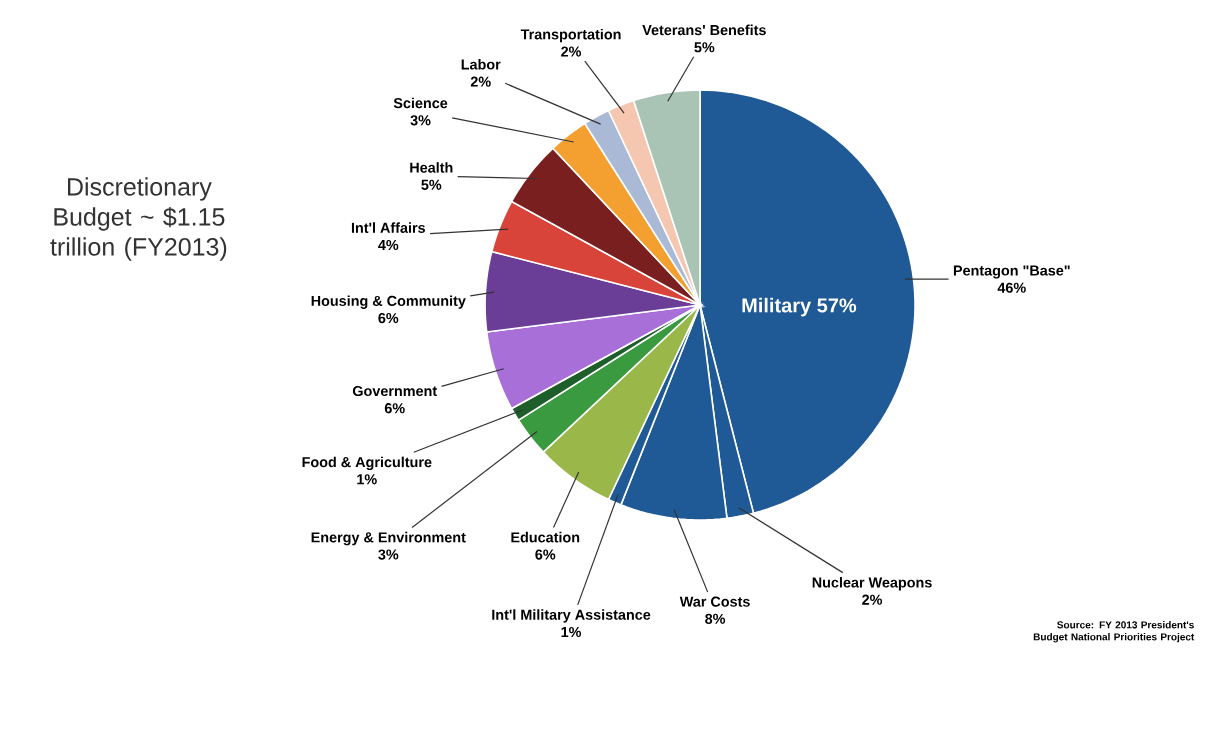 The height and width of the screenshot is (733, 1207). I want to click on slice-label: Science, so click(420, 103).